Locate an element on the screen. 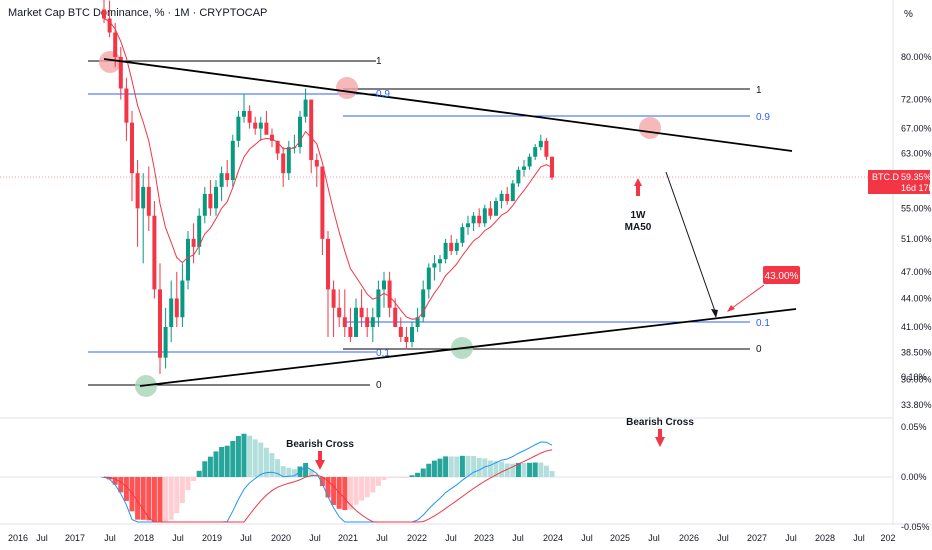  price-tag-value: 59.35% is located at coordinates (916, 177).